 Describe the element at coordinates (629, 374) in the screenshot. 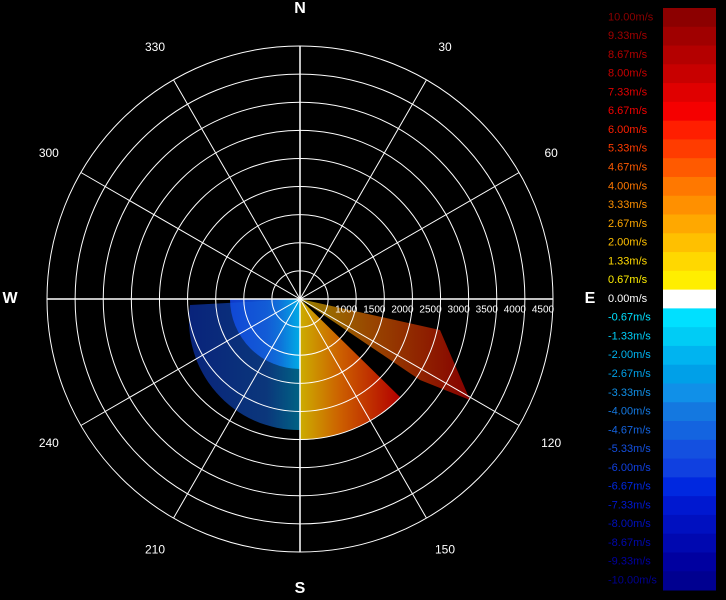

I see `legend-label: -2.67m/s` at that location.